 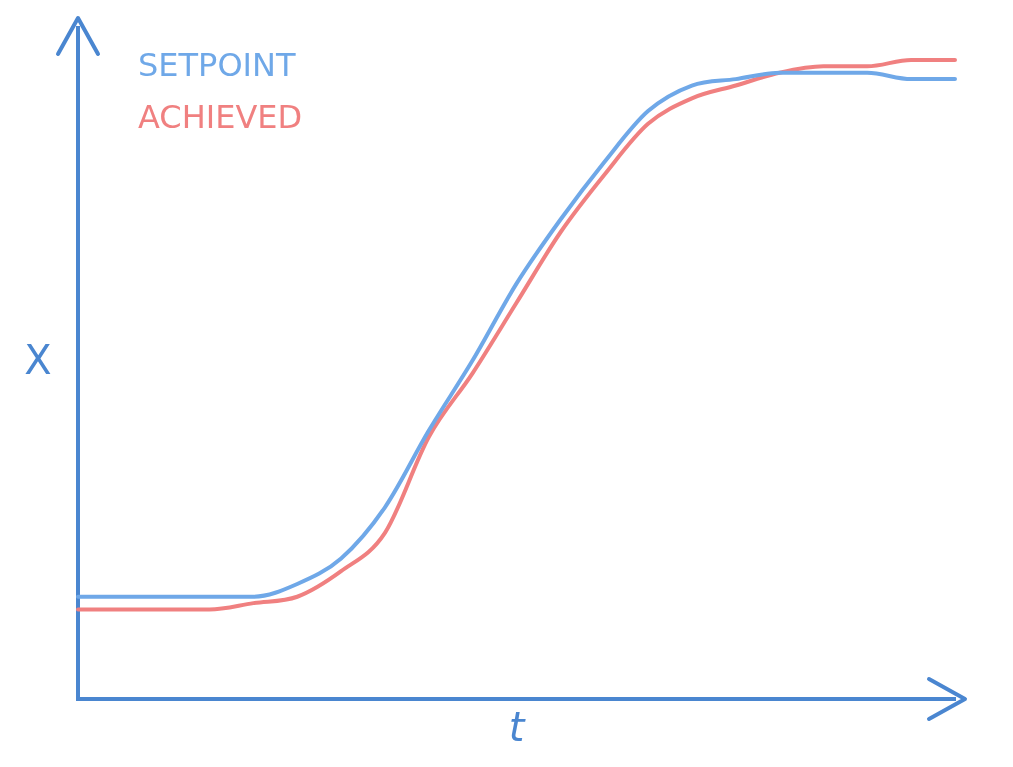 What do you see at coordinates (517, 727) in the screenshot?
I see `x-axis-title: t` at bounding box center [517, 727].